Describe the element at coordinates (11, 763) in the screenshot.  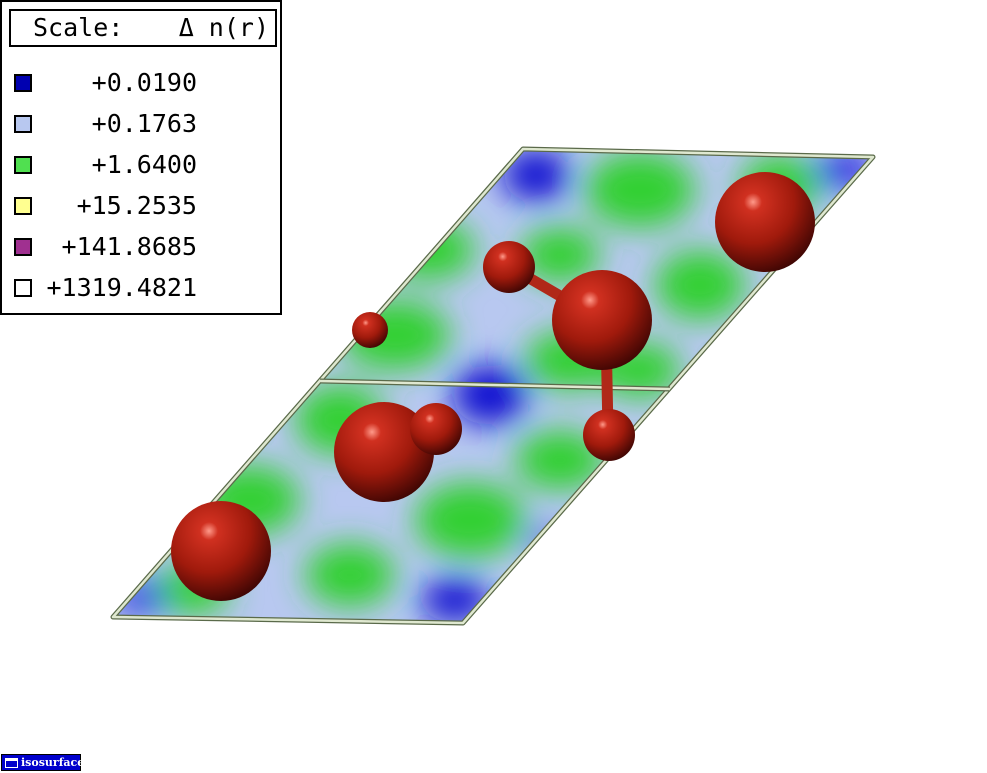
I see `window-icon` at that location.